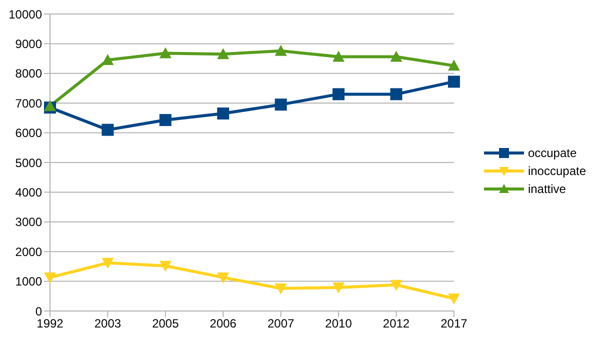  Describe the element at coordinates (338, 323) in the screenshot. I see `x-tick-label: 2010` at that location.